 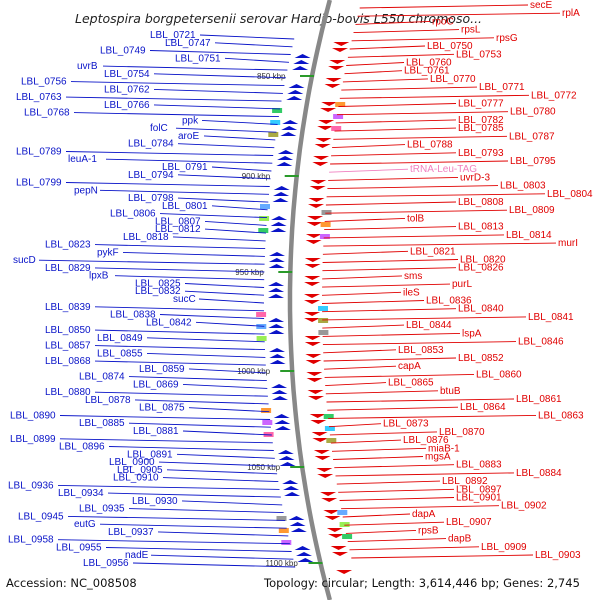 I want to click on right-gene-label: LBL_0777, so click(x=481, y=104).